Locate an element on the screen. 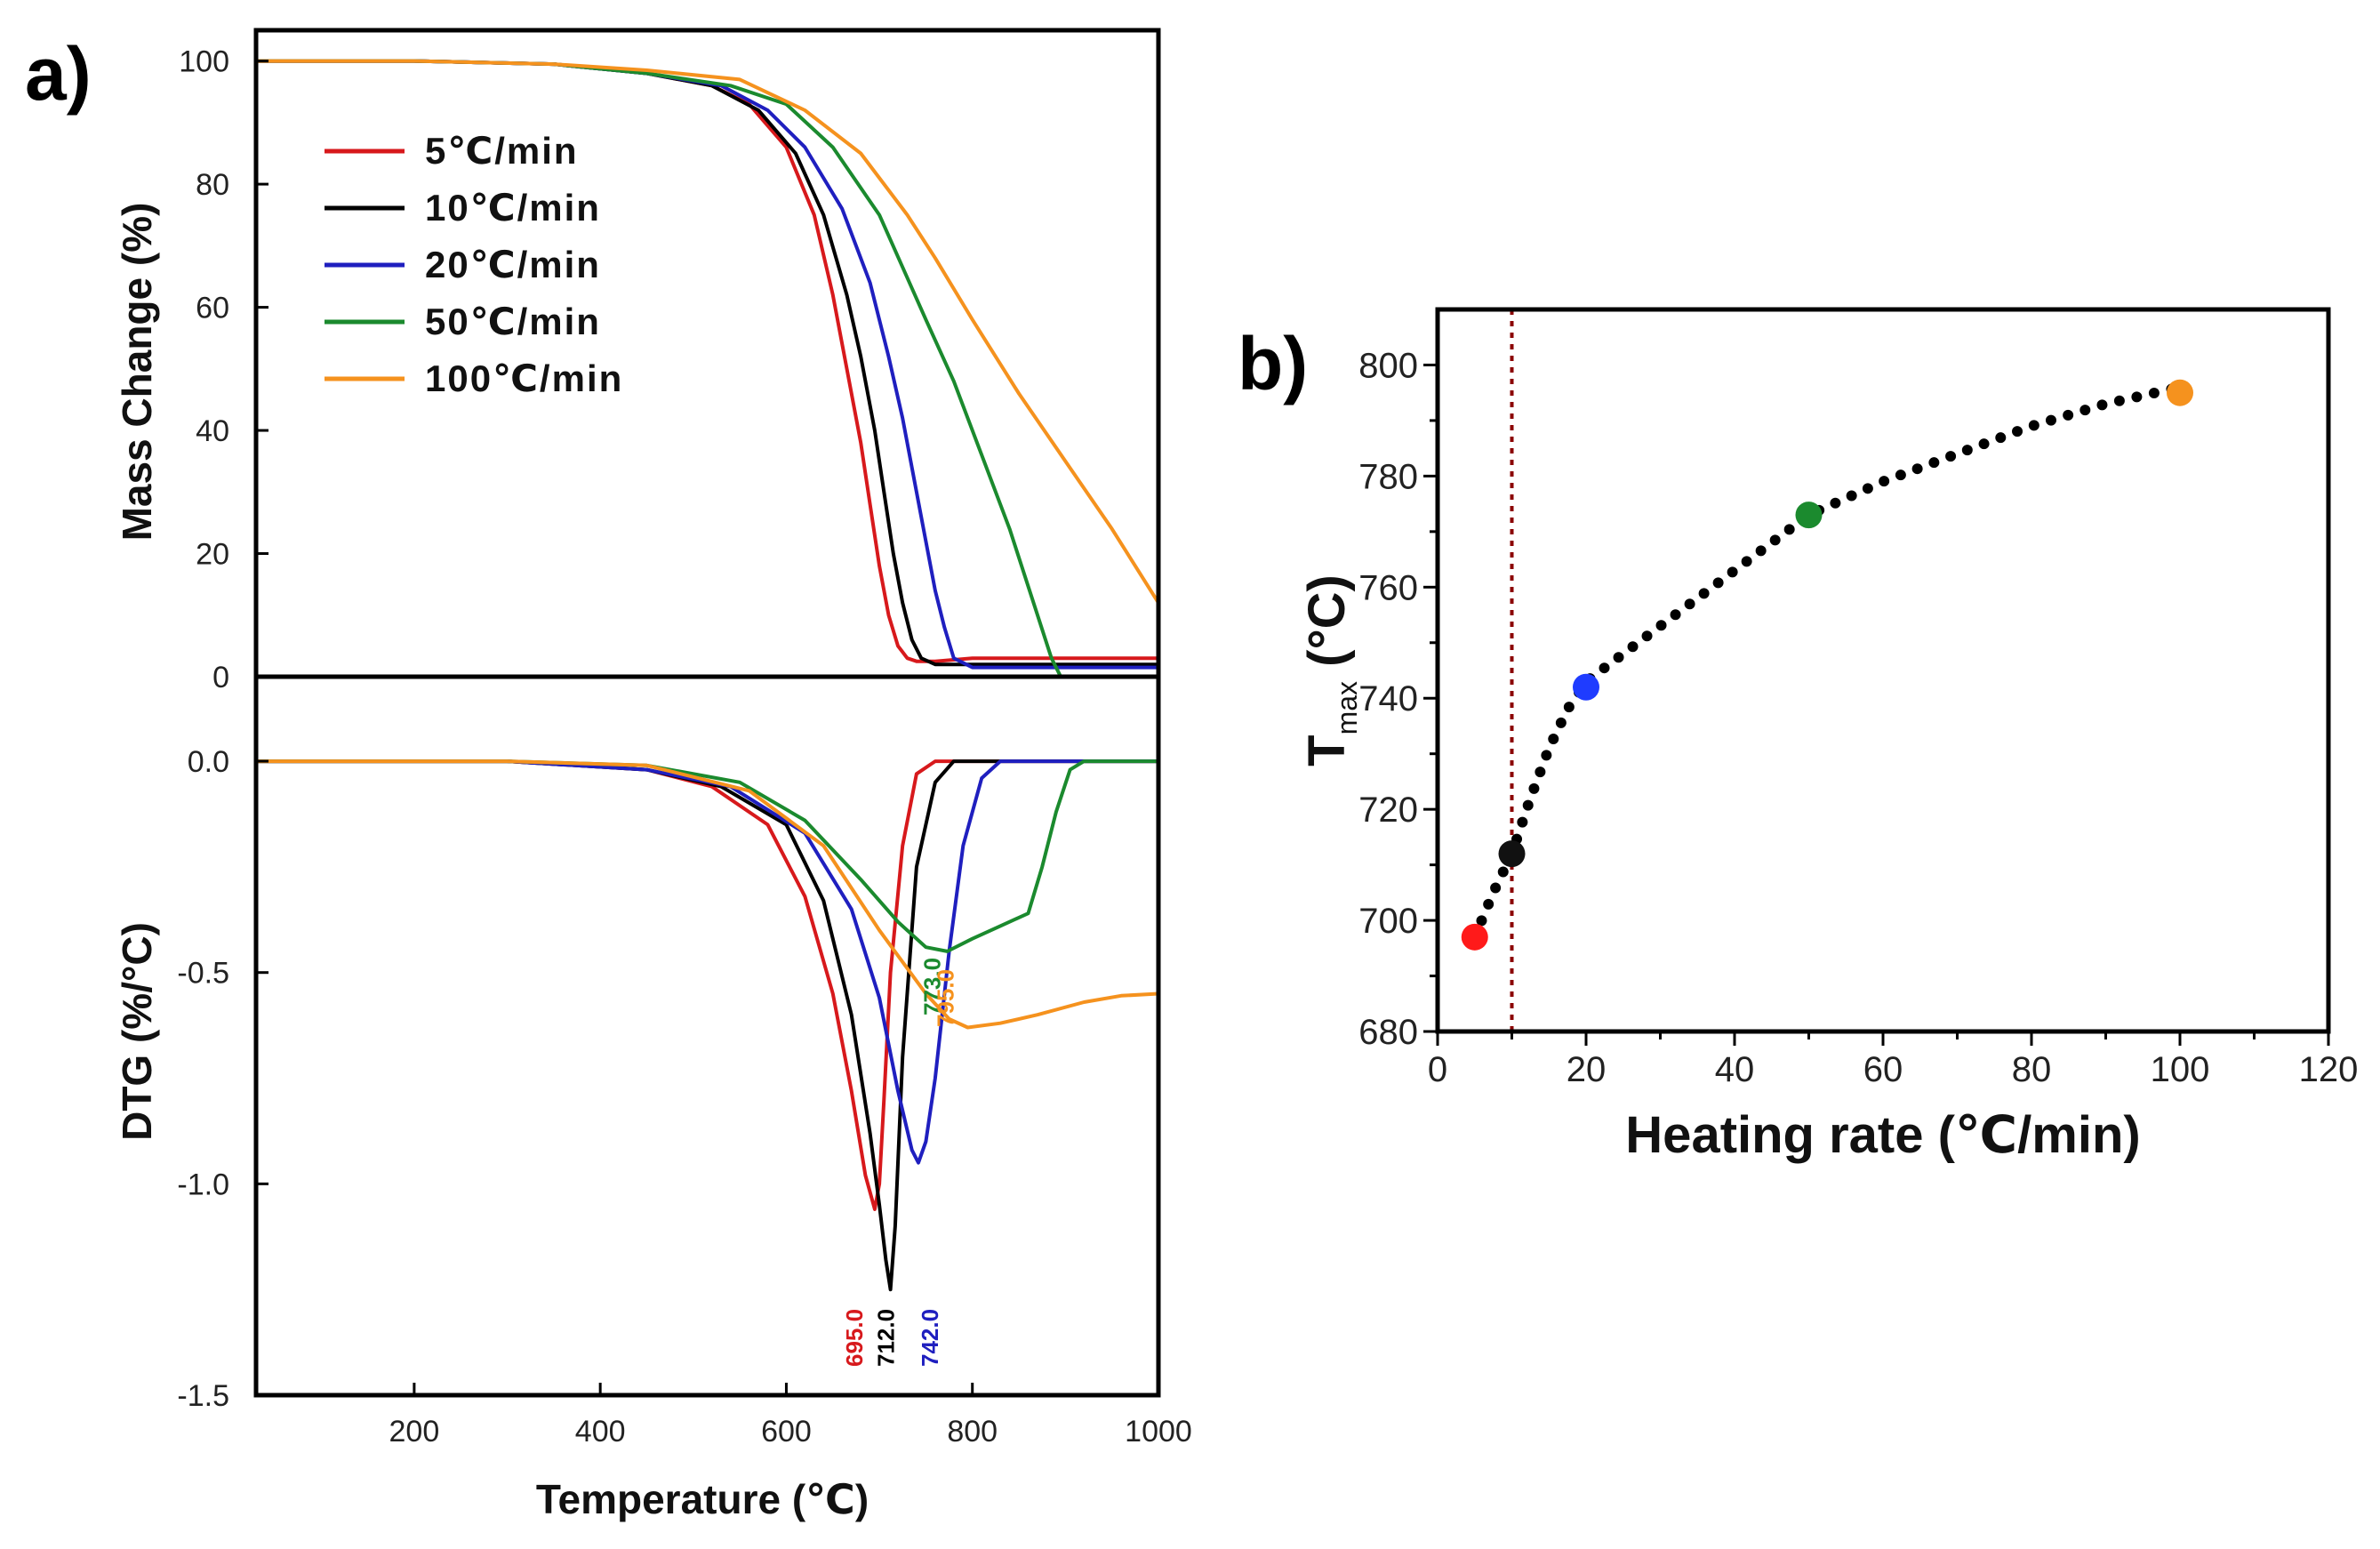 This screenshot has width=2380, height=1549. tmax-layer is located at coordinates (1827, 670).